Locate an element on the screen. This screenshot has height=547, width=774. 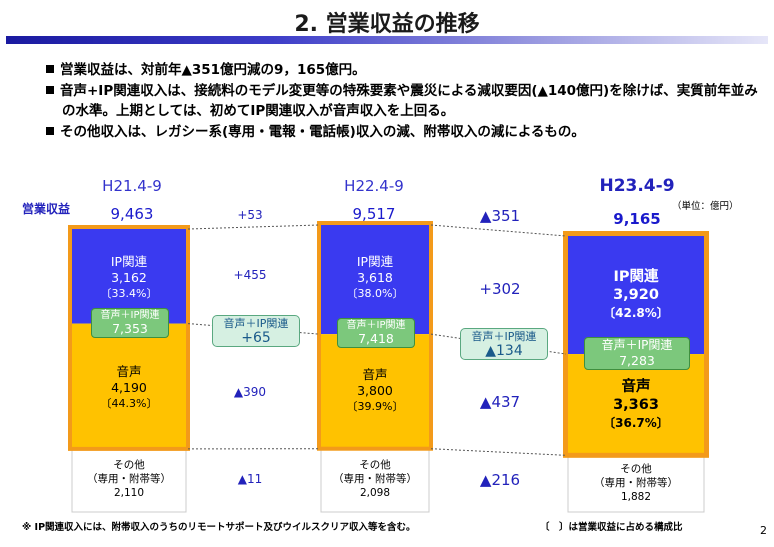
change-voice: ▲437 is located at coordinates (500, 402).